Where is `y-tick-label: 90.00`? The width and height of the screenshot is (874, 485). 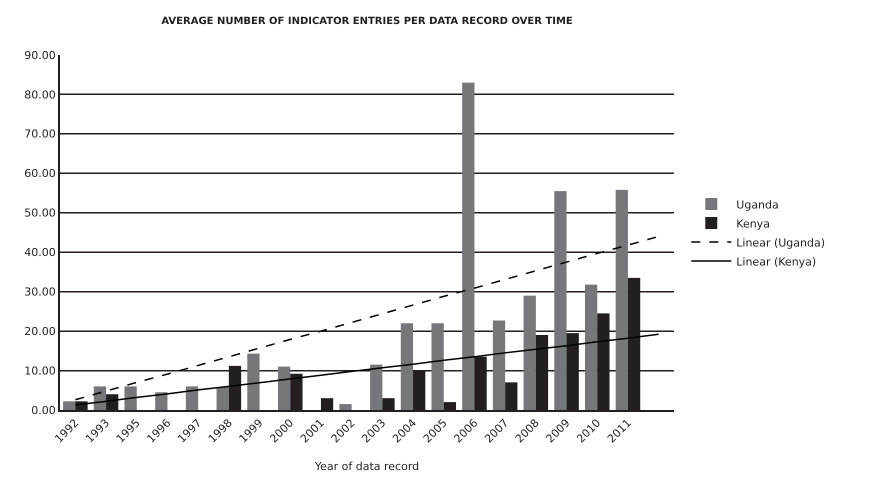
y-tick-label: 90.00 is located at coordinates (40, 55).